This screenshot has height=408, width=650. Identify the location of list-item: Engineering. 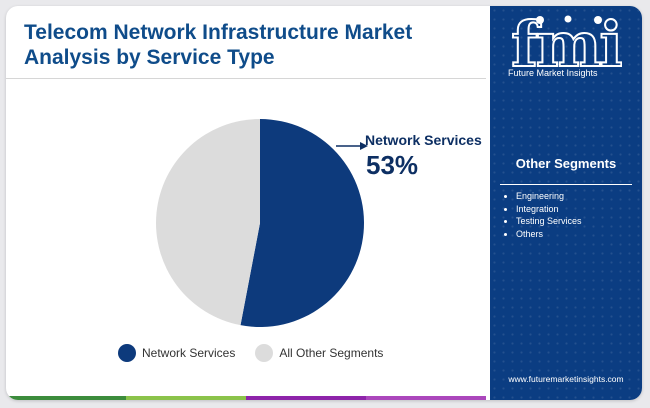
(549, 196).